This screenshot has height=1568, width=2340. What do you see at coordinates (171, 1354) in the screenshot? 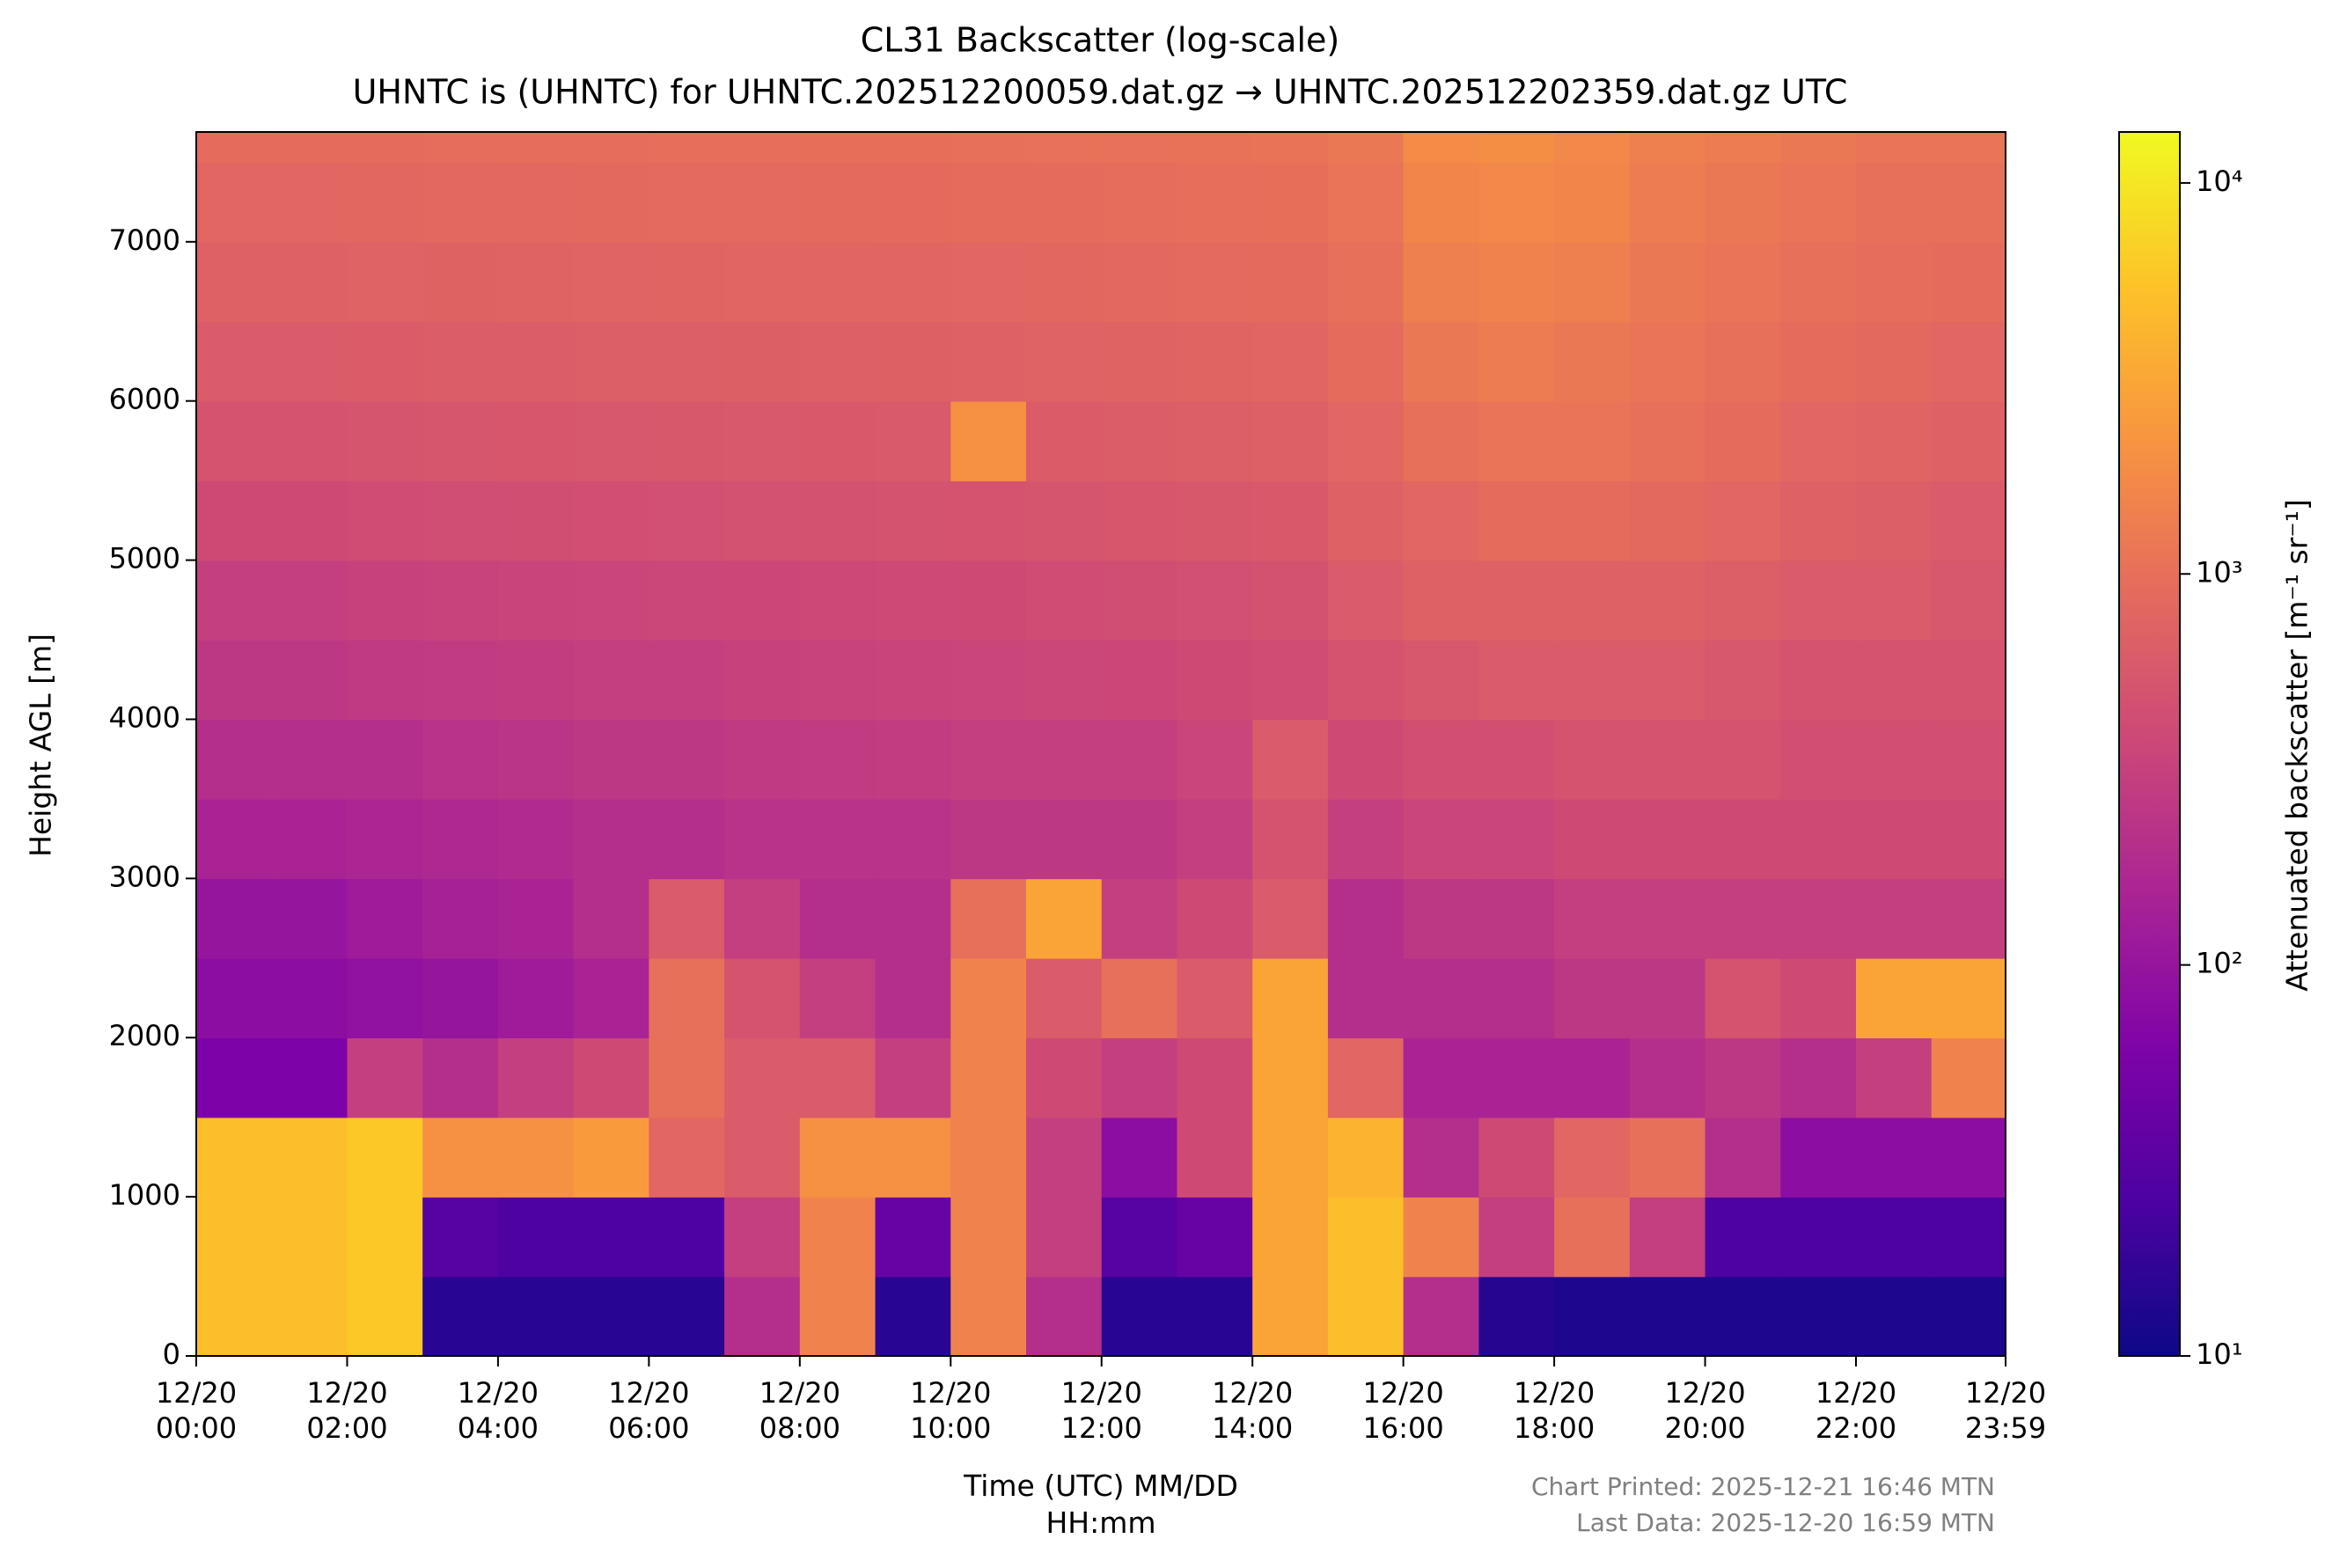
I see `y-tick-label: 0` at bounding box center [171, 1354].